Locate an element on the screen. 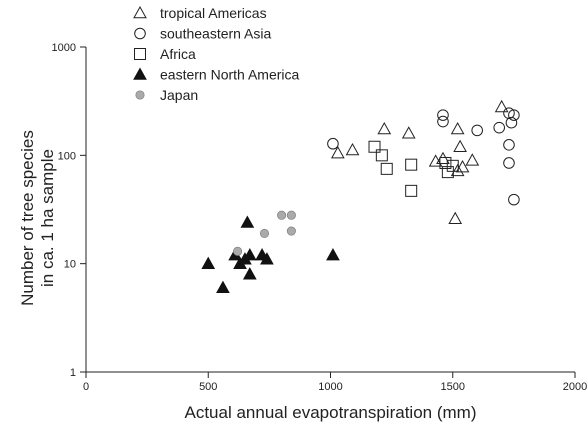  series-eastern-north-america is located at coordinates (270, 254).